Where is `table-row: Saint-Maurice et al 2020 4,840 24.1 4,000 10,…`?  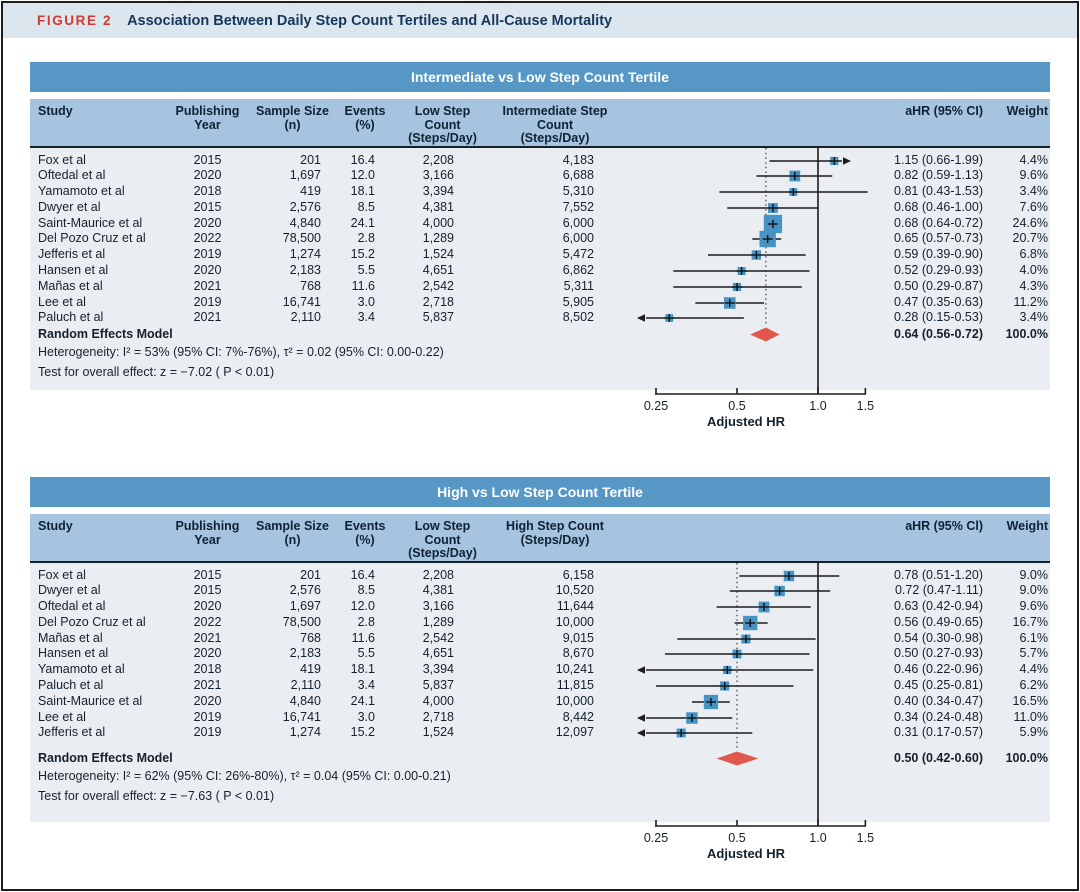 table-row: Saint-Maurice et al 2020 4,840 24.1 4,000 10,… is located at coordinates (540, 702).